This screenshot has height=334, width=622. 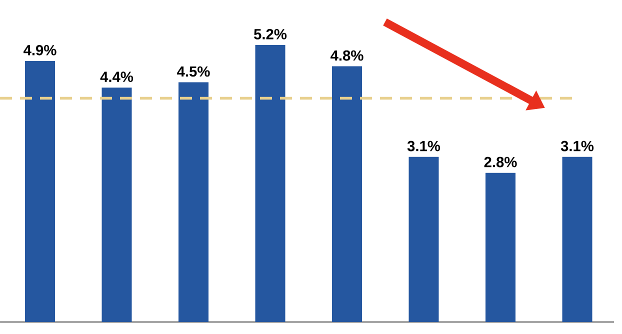 What do you see at coordinates (500, 162) in the screenshot?
I see `data-label: 2.8%` at bounding box center [500, 162].